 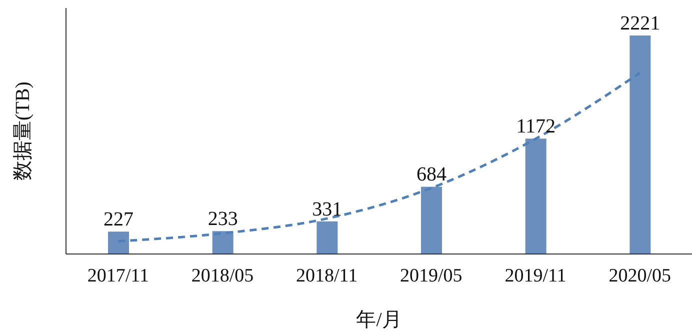 What do you see at coordinates (431, 275) in the screenshot?
I see `x-tick-label: 2019/05` at bounding box center [431, 275].